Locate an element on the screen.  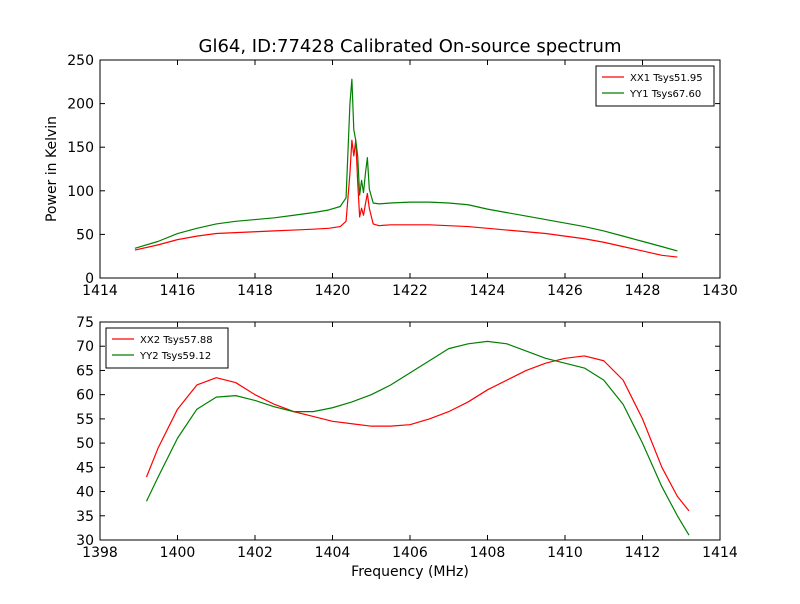
x-tick-label: 1410 is located at coordinates (565, 553).